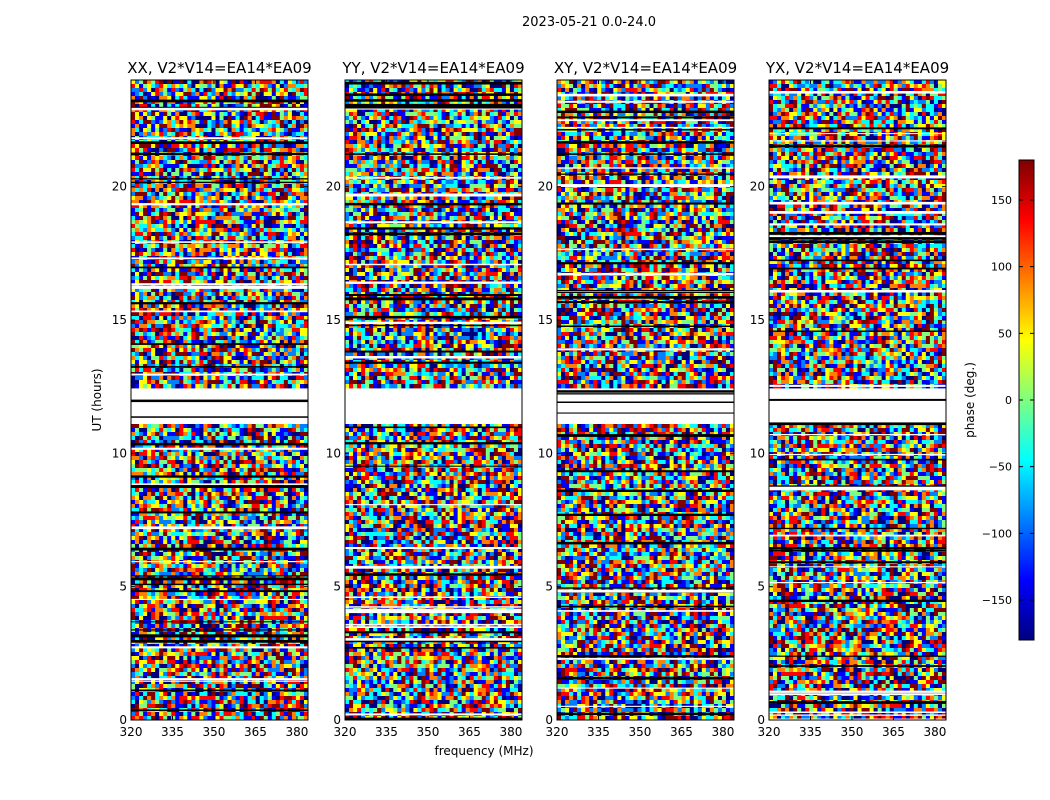  I want to click on panel-title: YX, V2*V14=EA14*EA09, so click(857, 68).